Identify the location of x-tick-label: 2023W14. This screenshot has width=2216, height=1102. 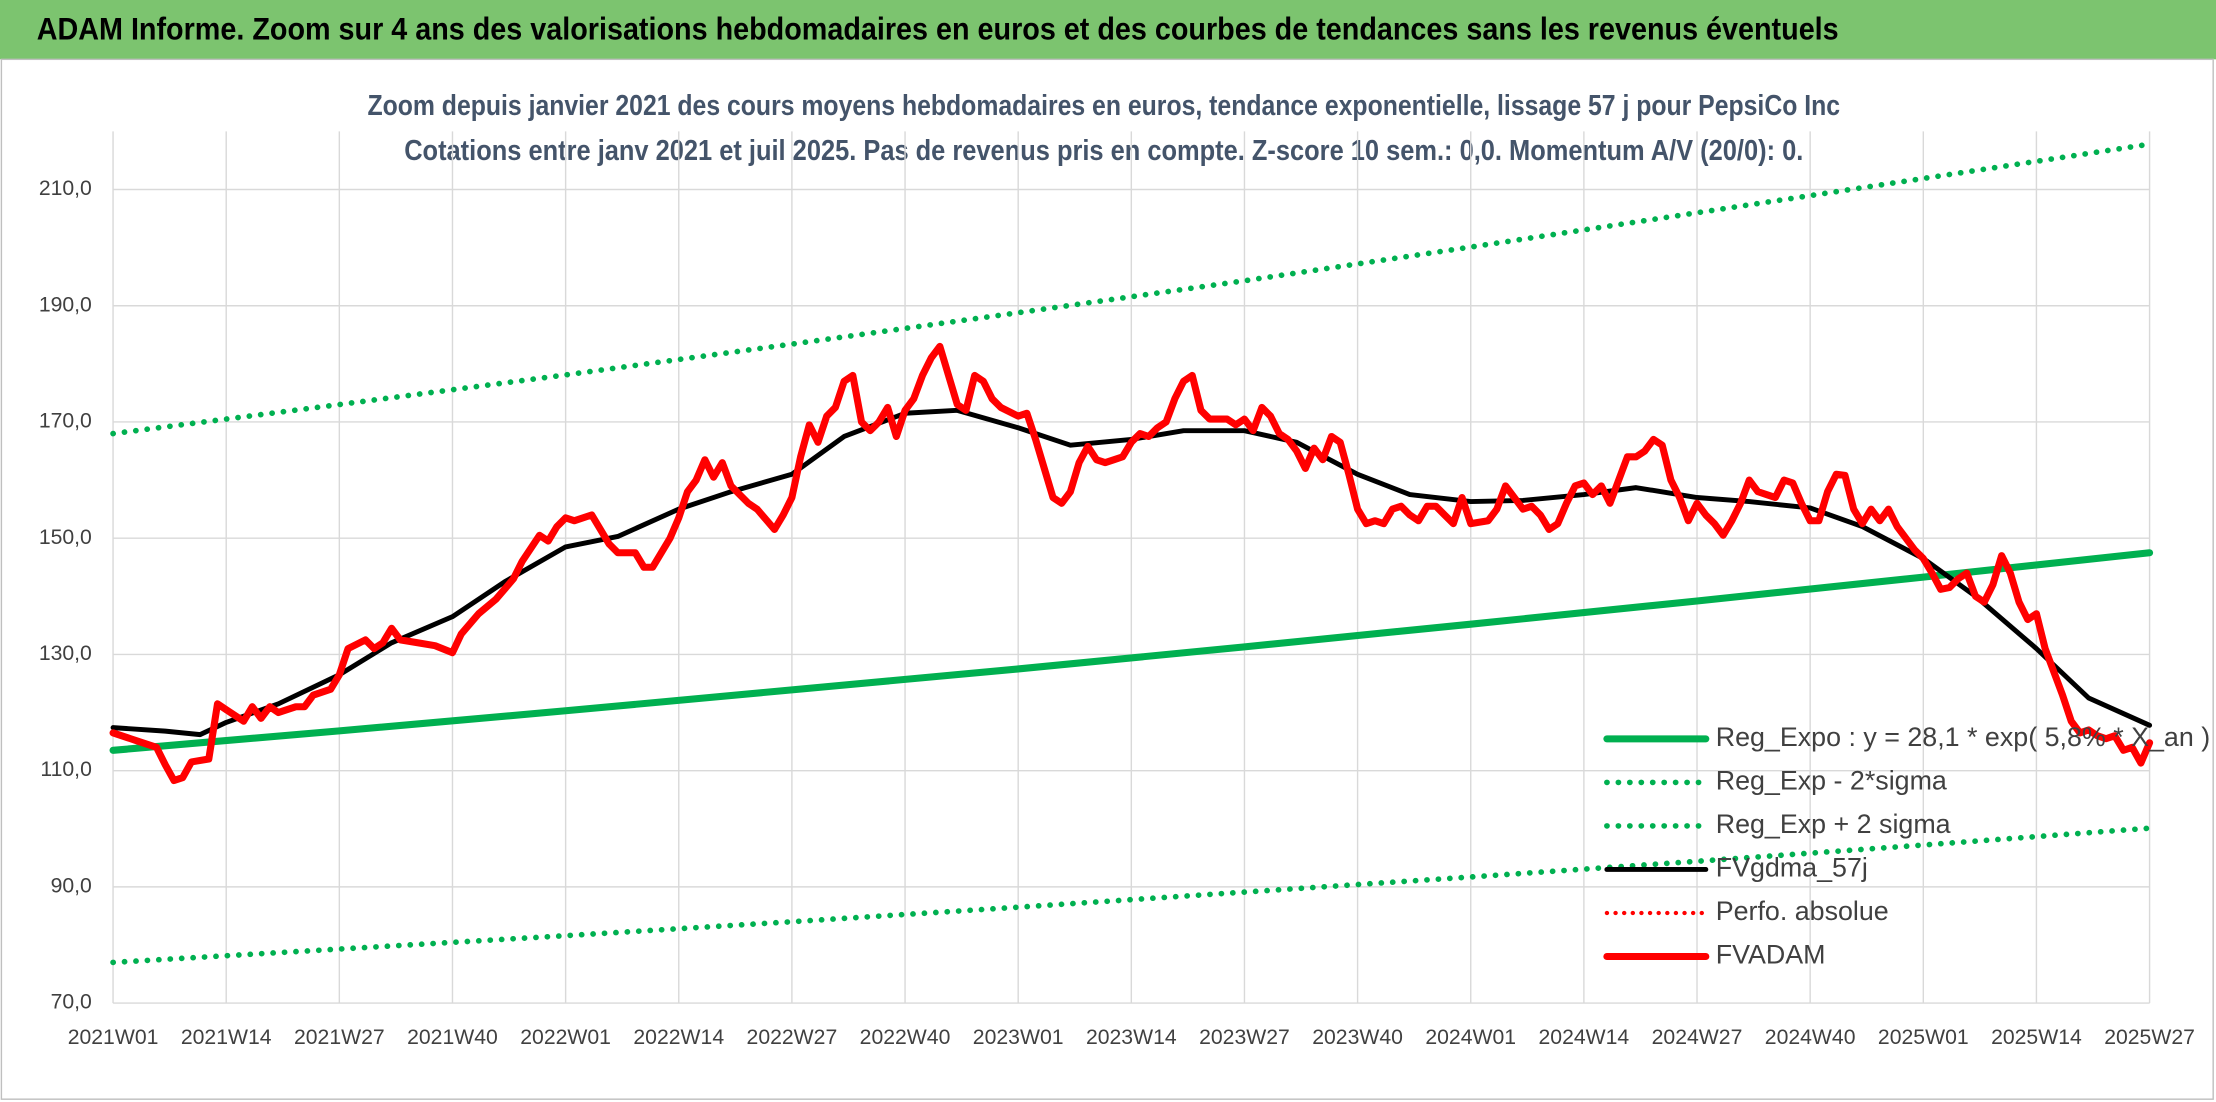
(1131, 1037).